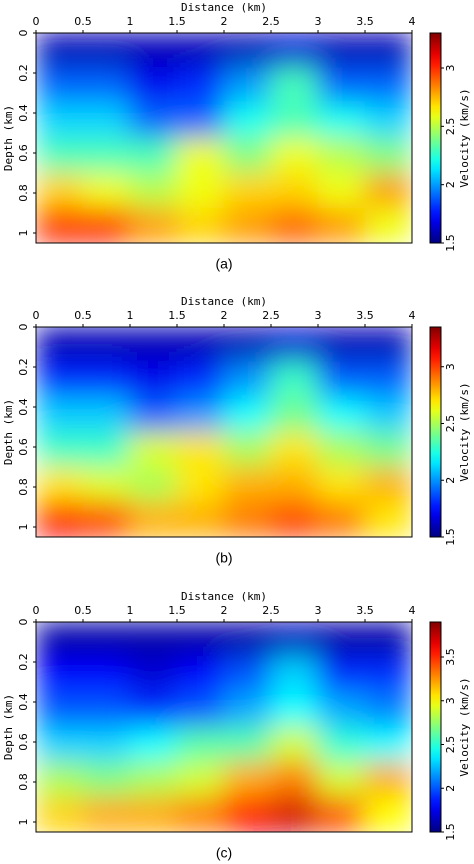 The height and width of the screenshot is (864, 474). Describe the element at coordinates (130, 610) in the screenshot. I see `x-tick-label: 1` at that location.